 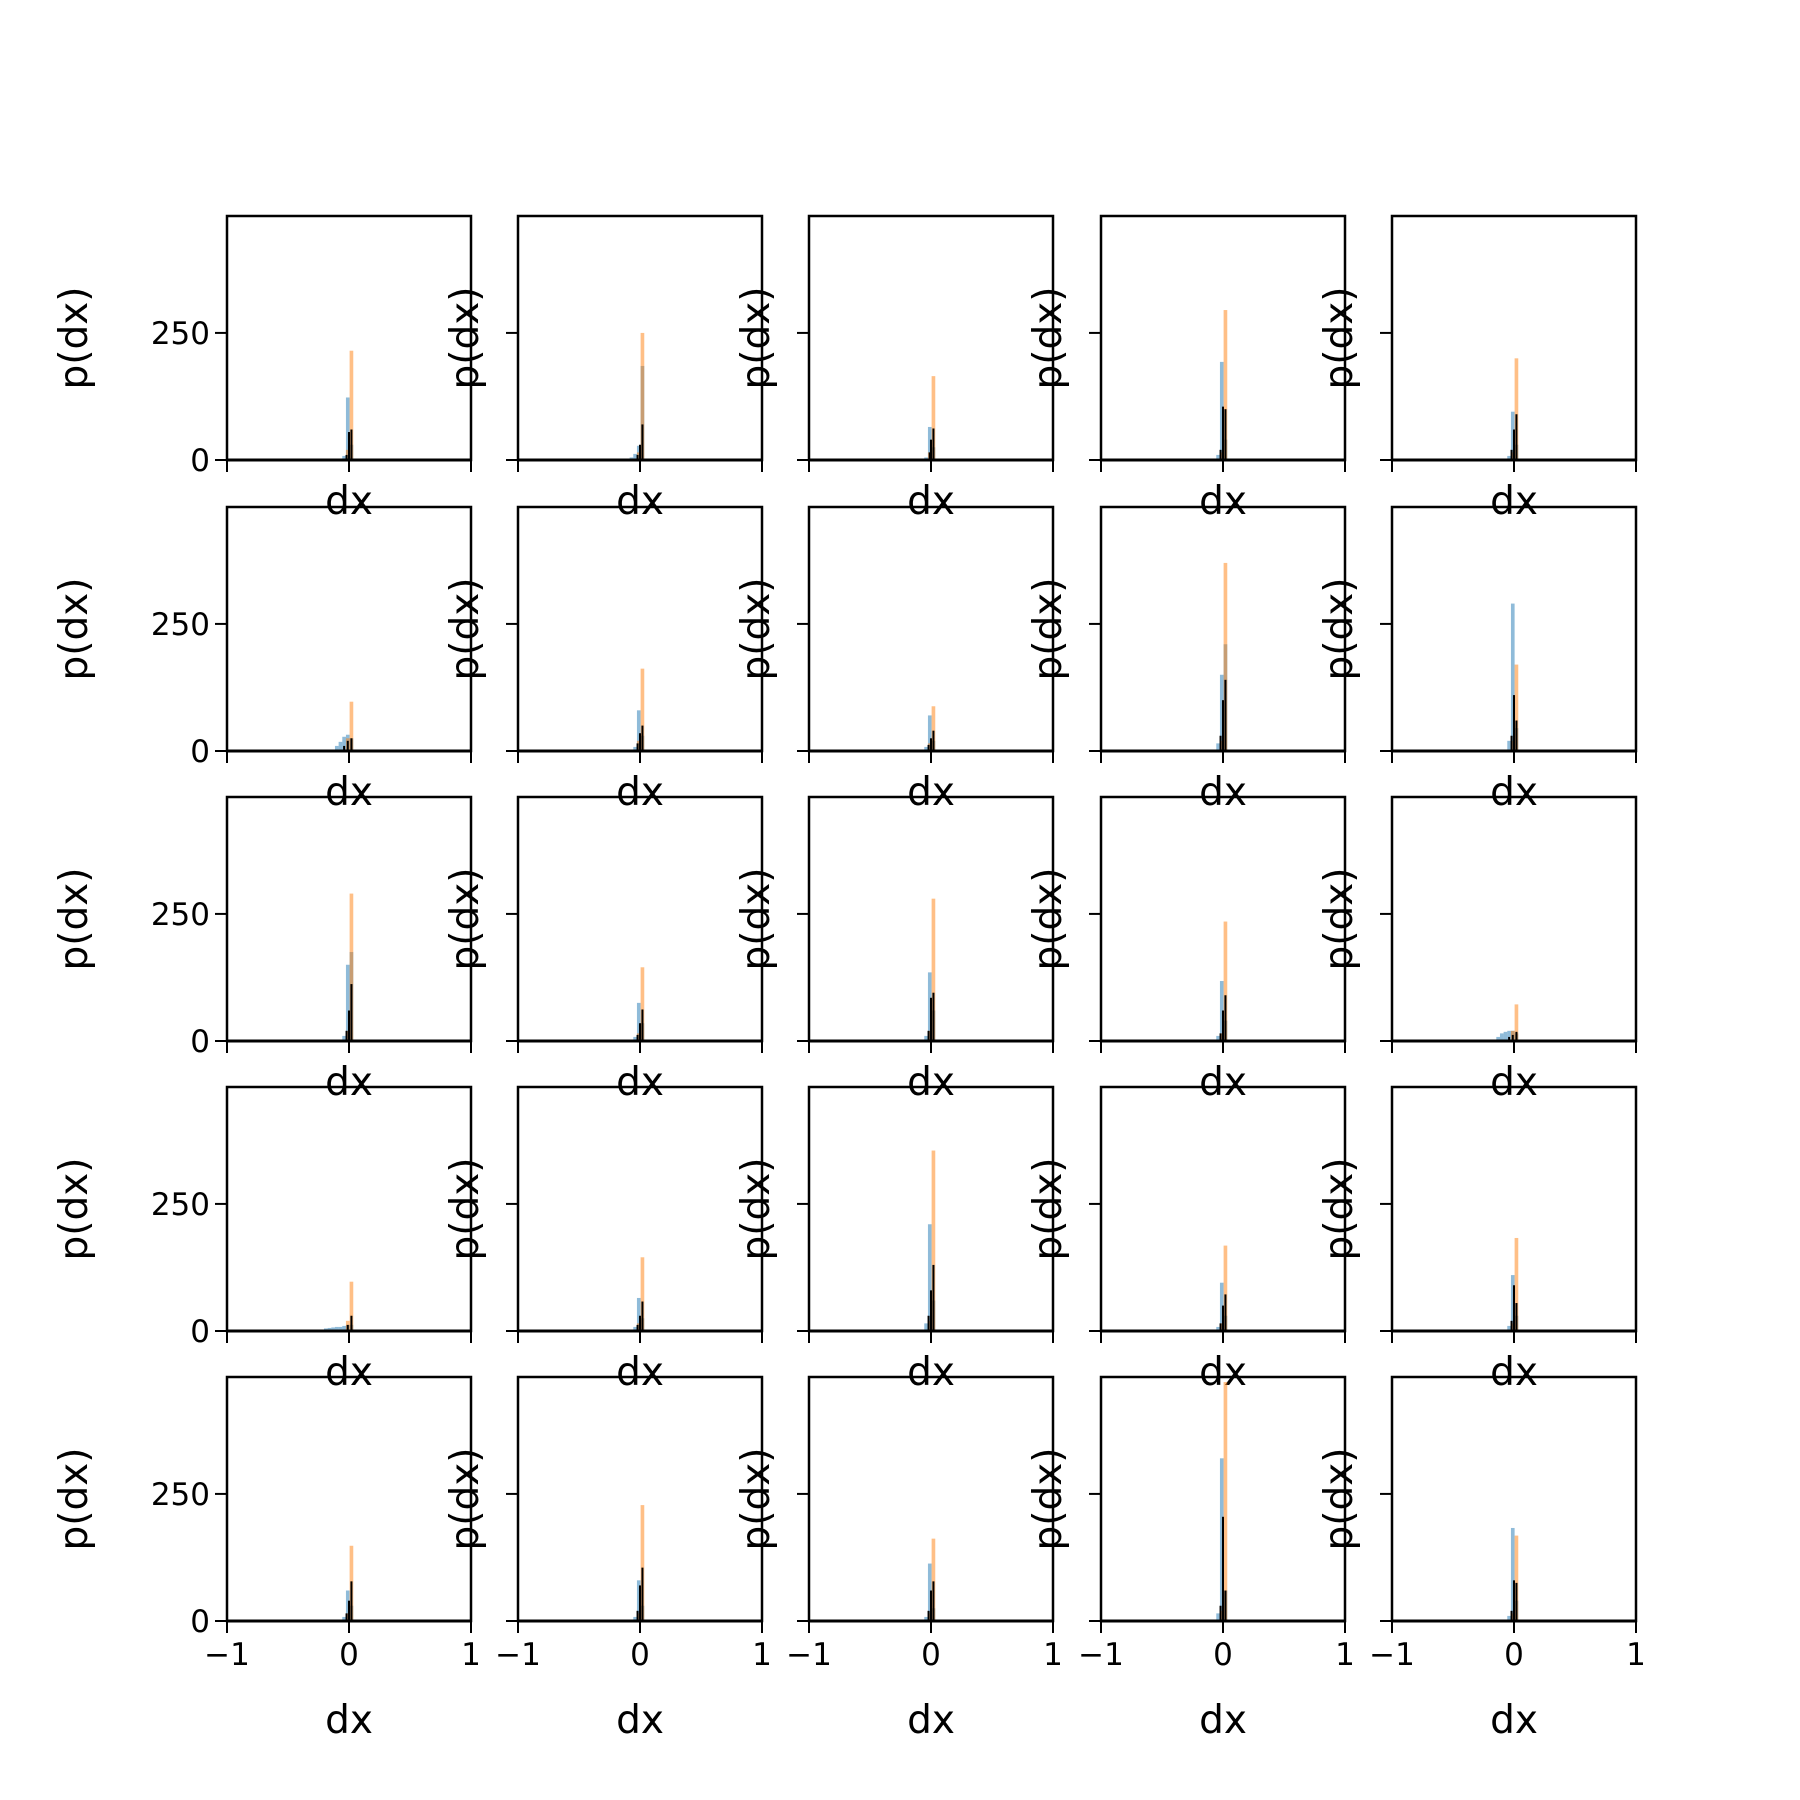 I want to click on x-tick-label: 0, so click(x=640, y=1655).